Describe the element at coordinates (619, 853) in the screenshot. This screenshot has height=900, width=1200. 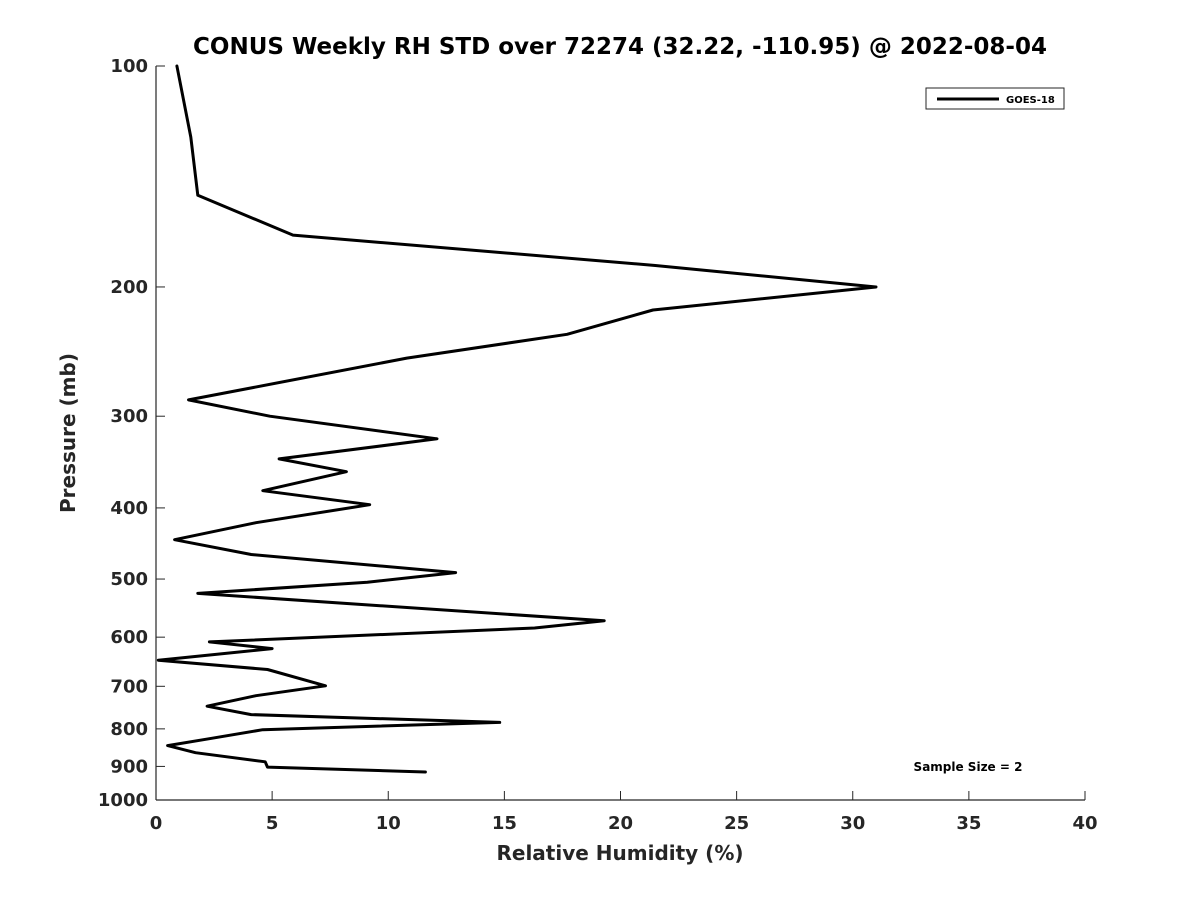
I see `x-axis-label: Relative Humidity (%)` at that location.